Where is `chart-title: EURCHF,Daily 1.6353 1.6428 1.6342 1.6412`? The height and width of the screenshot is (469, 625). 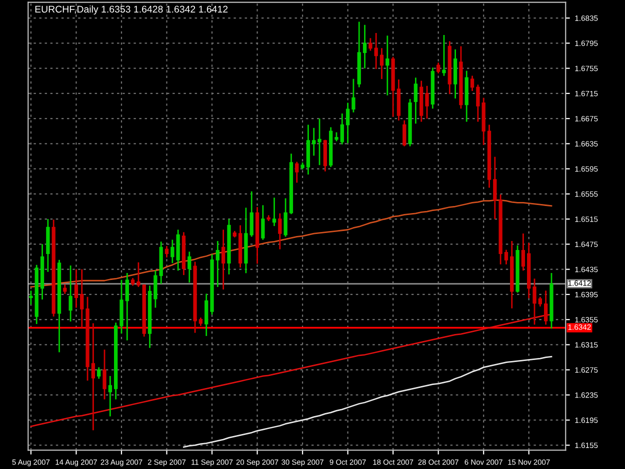 chart-title: EURCHF,Daily 1.6353 1.6428 1.6342 1.6412 is located at coordinates (131, 10).